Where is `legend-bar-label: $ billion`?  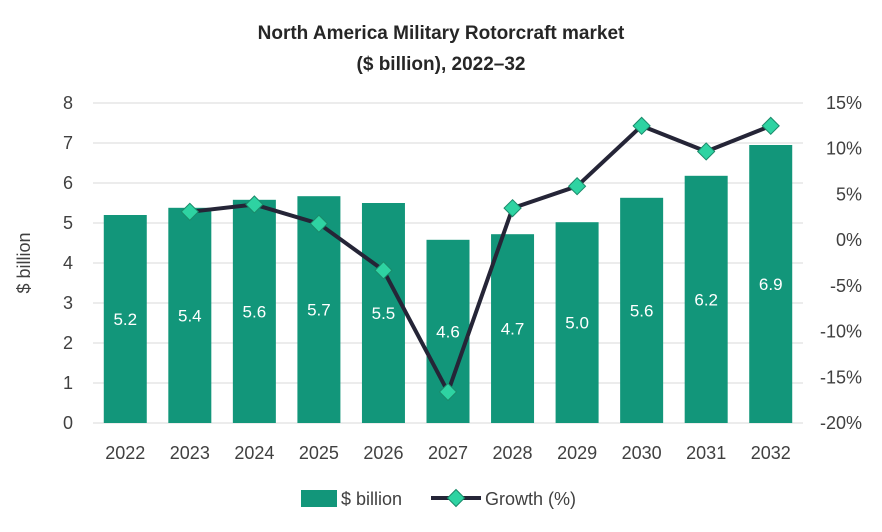 legend-bar-label: $ billion is located at coordinates (371, 499).